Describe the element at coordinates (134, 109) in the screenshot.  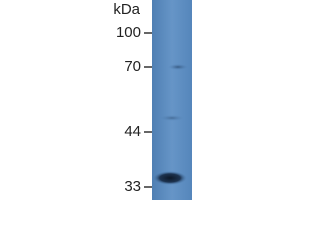
I see `markers: 100 70 44 33` at that location.